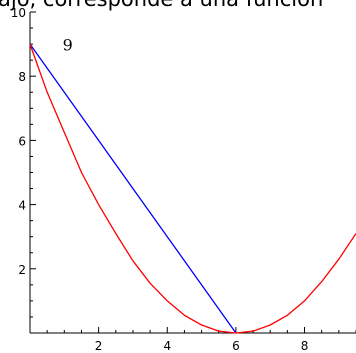  What do you see at coordinates (22, 206) in the screenshot?
I see `y-tick-label: 4` at bounding box center [22, 206].